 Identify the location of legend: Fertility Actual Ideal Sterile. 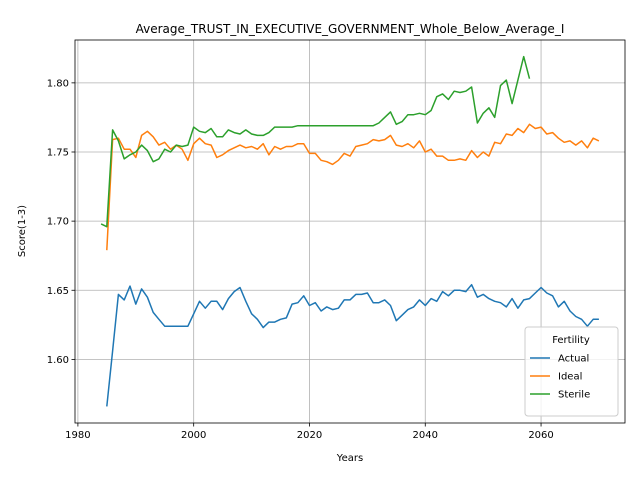
(571, 371).